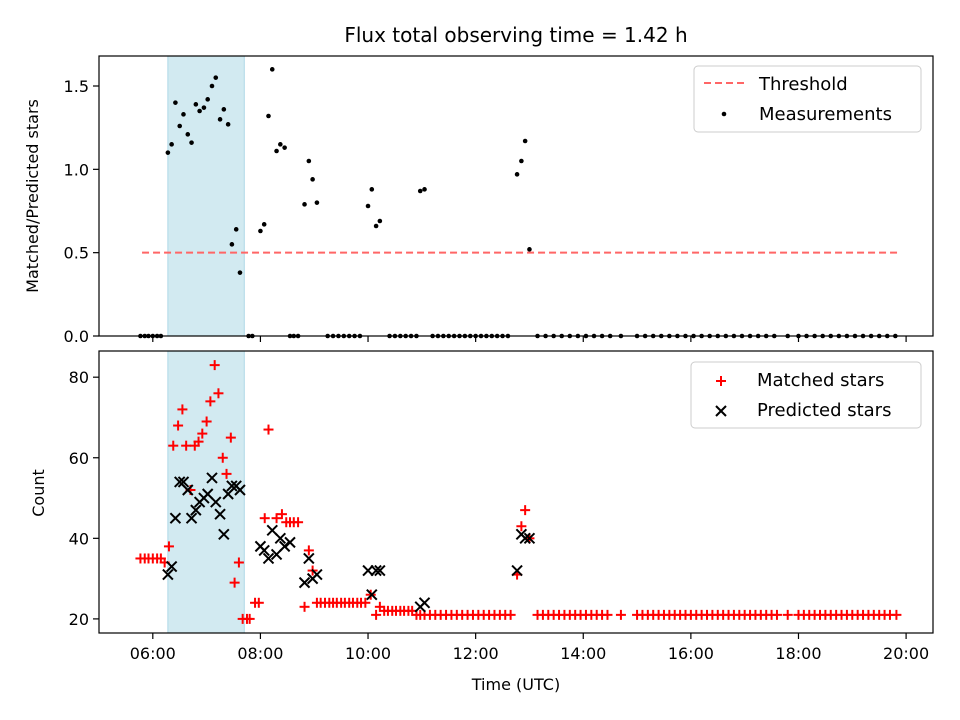 The image size is (960, 720). Describe the element at coordinates (76, 86) in the screenshot. I see `y-tick-label: 1.5` at that location.